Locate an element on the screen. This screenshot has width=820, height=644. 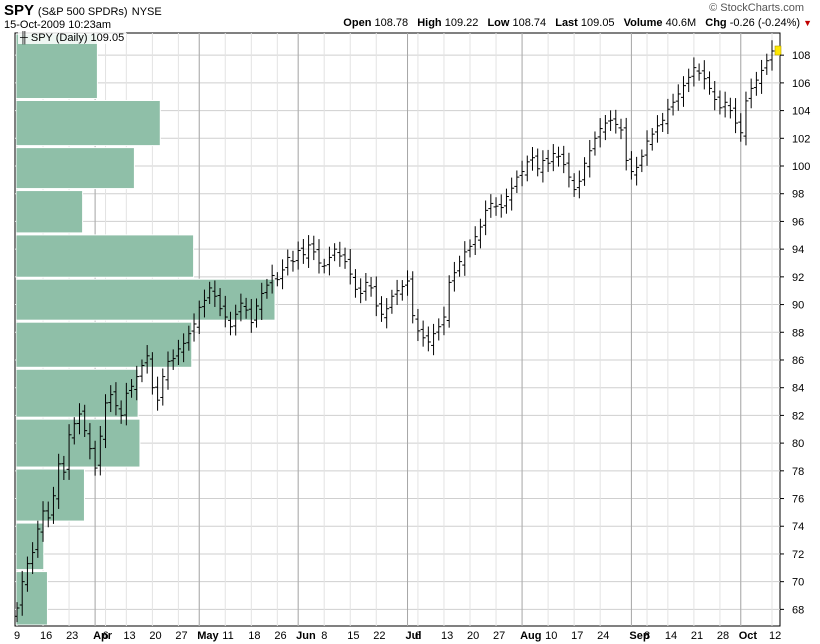
y-tick-label: 72 is located at coordinates (798, 555).